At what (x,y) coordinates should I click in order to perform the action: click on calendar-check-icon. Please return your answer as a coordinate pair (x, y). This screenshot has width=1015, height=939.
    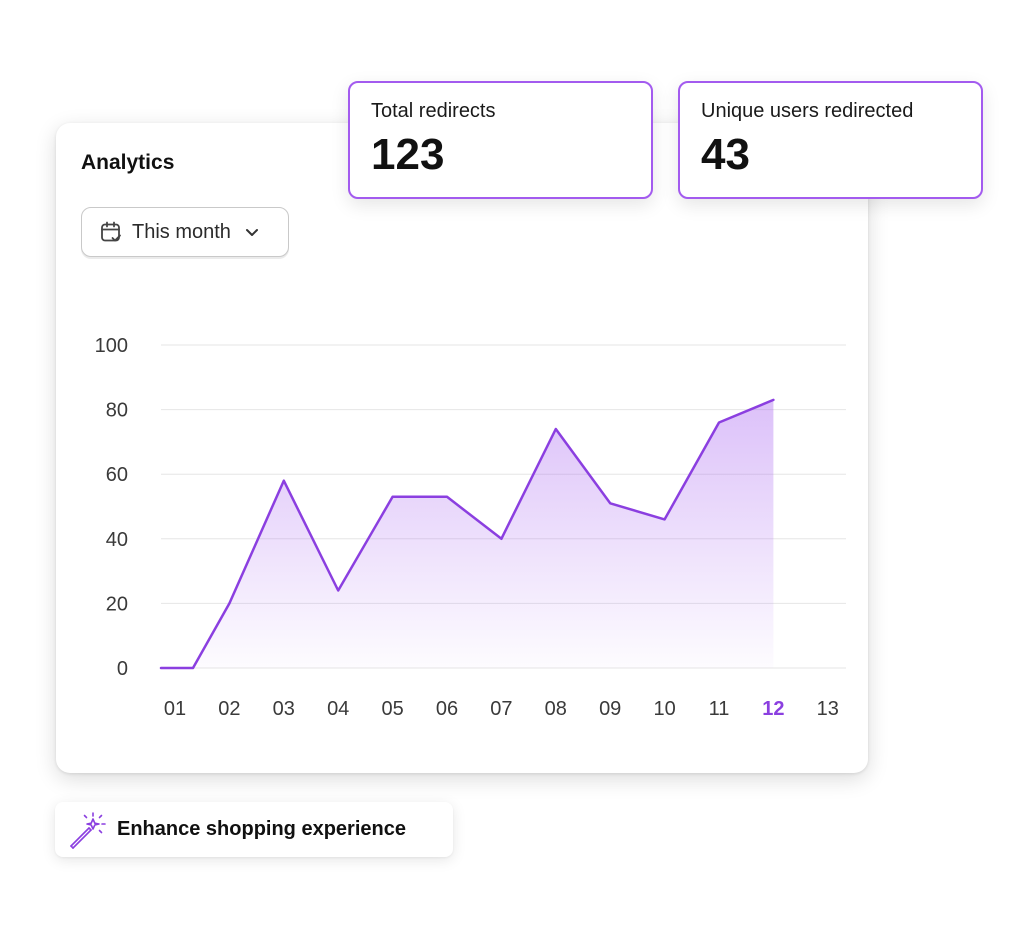
    Looking at the image, I should click on (111, 232).